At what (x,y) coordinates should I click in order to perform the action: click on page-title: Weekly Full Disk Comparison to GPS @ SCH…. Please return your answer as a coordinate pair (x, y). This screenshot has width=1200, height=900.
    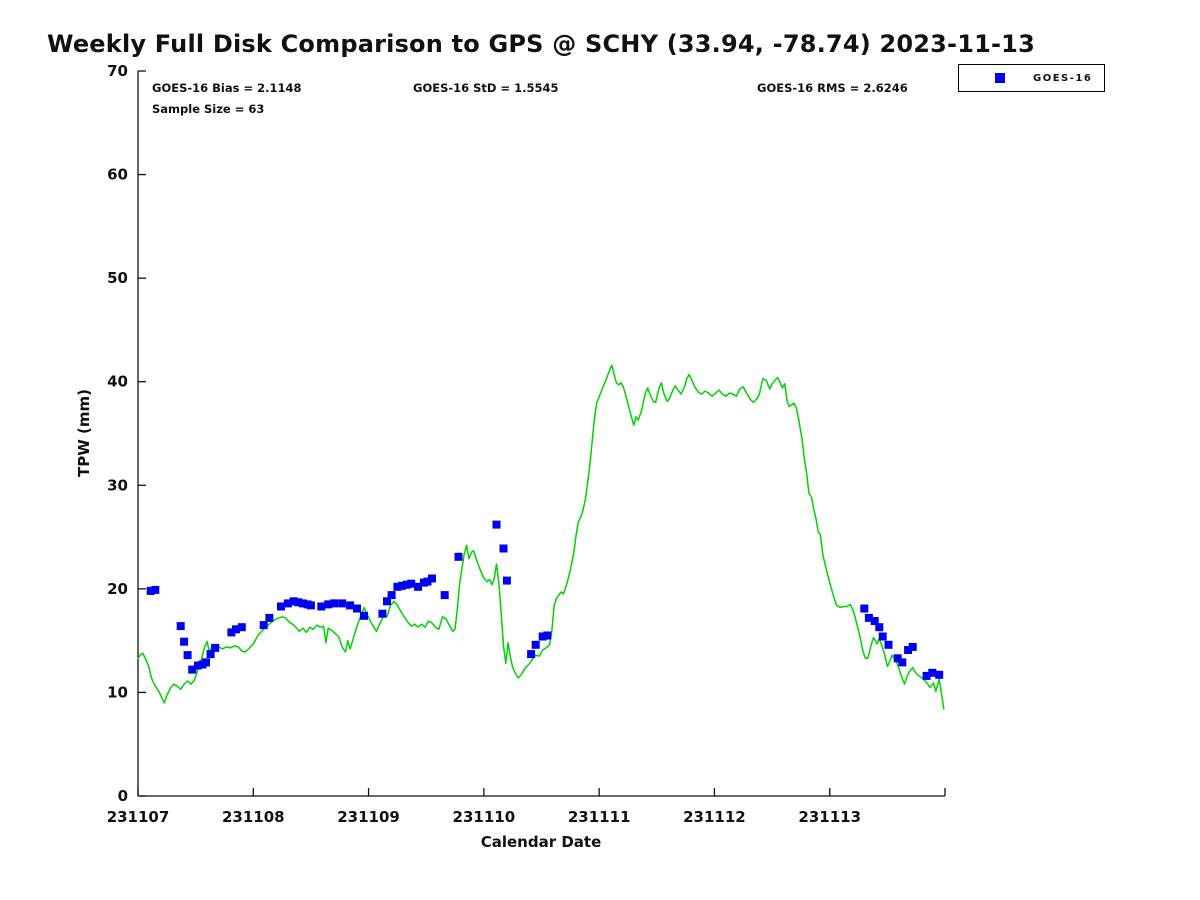
    Looking at the image, I should click on (541, 44).